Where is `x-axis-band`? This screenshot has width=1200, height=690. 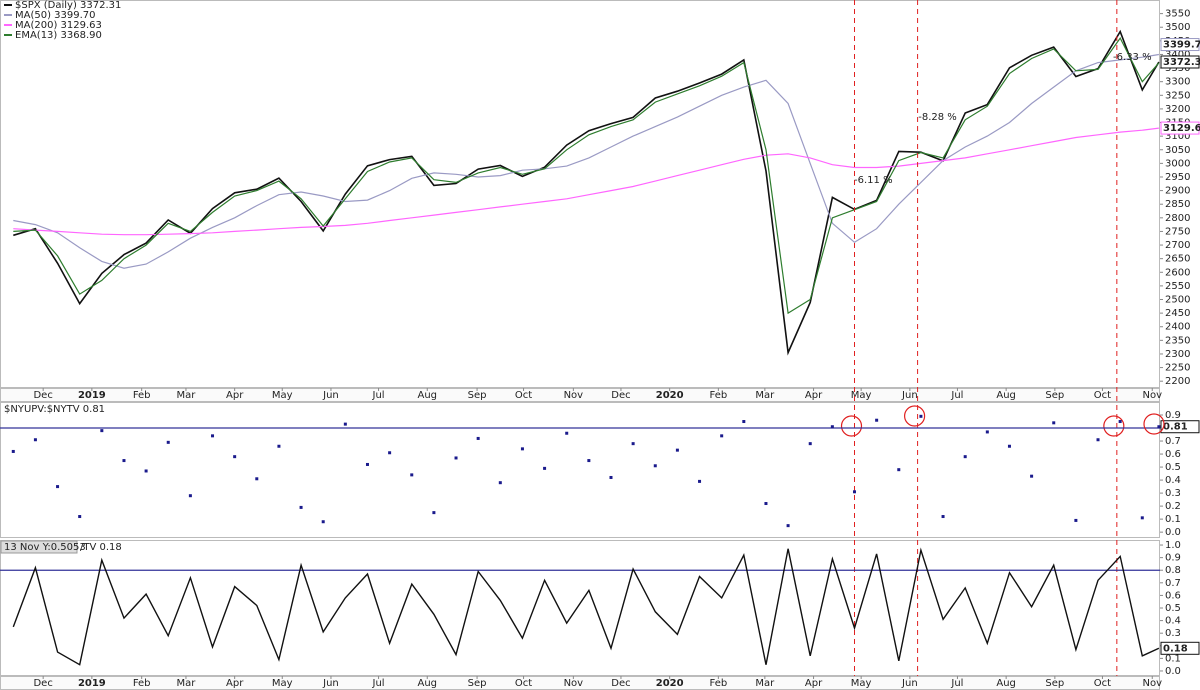
x-axis-band is located at coordinates (580, 395).